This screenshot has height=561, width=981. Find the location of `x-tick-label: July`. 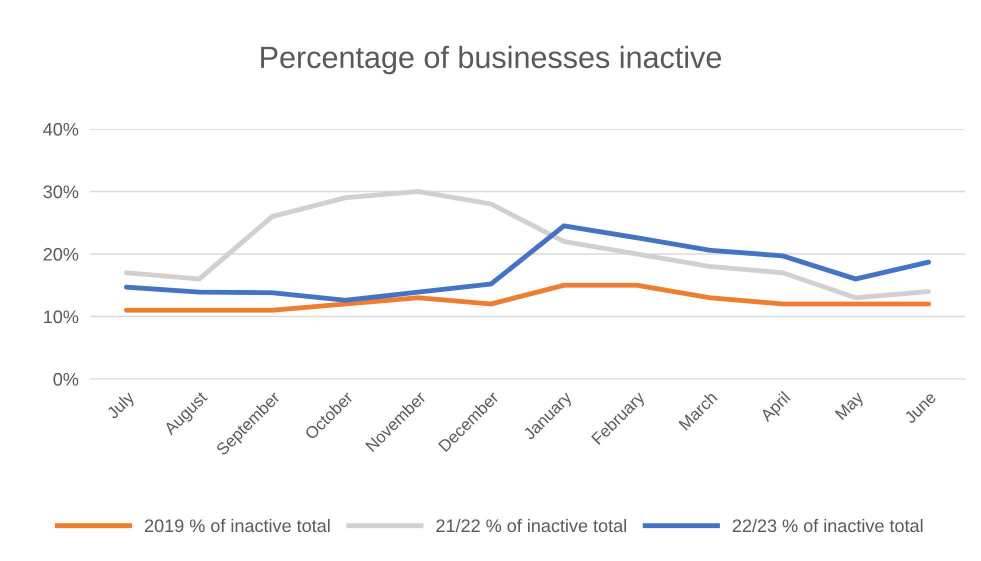

x-tick-label: July is located at coordinates (122, 406).